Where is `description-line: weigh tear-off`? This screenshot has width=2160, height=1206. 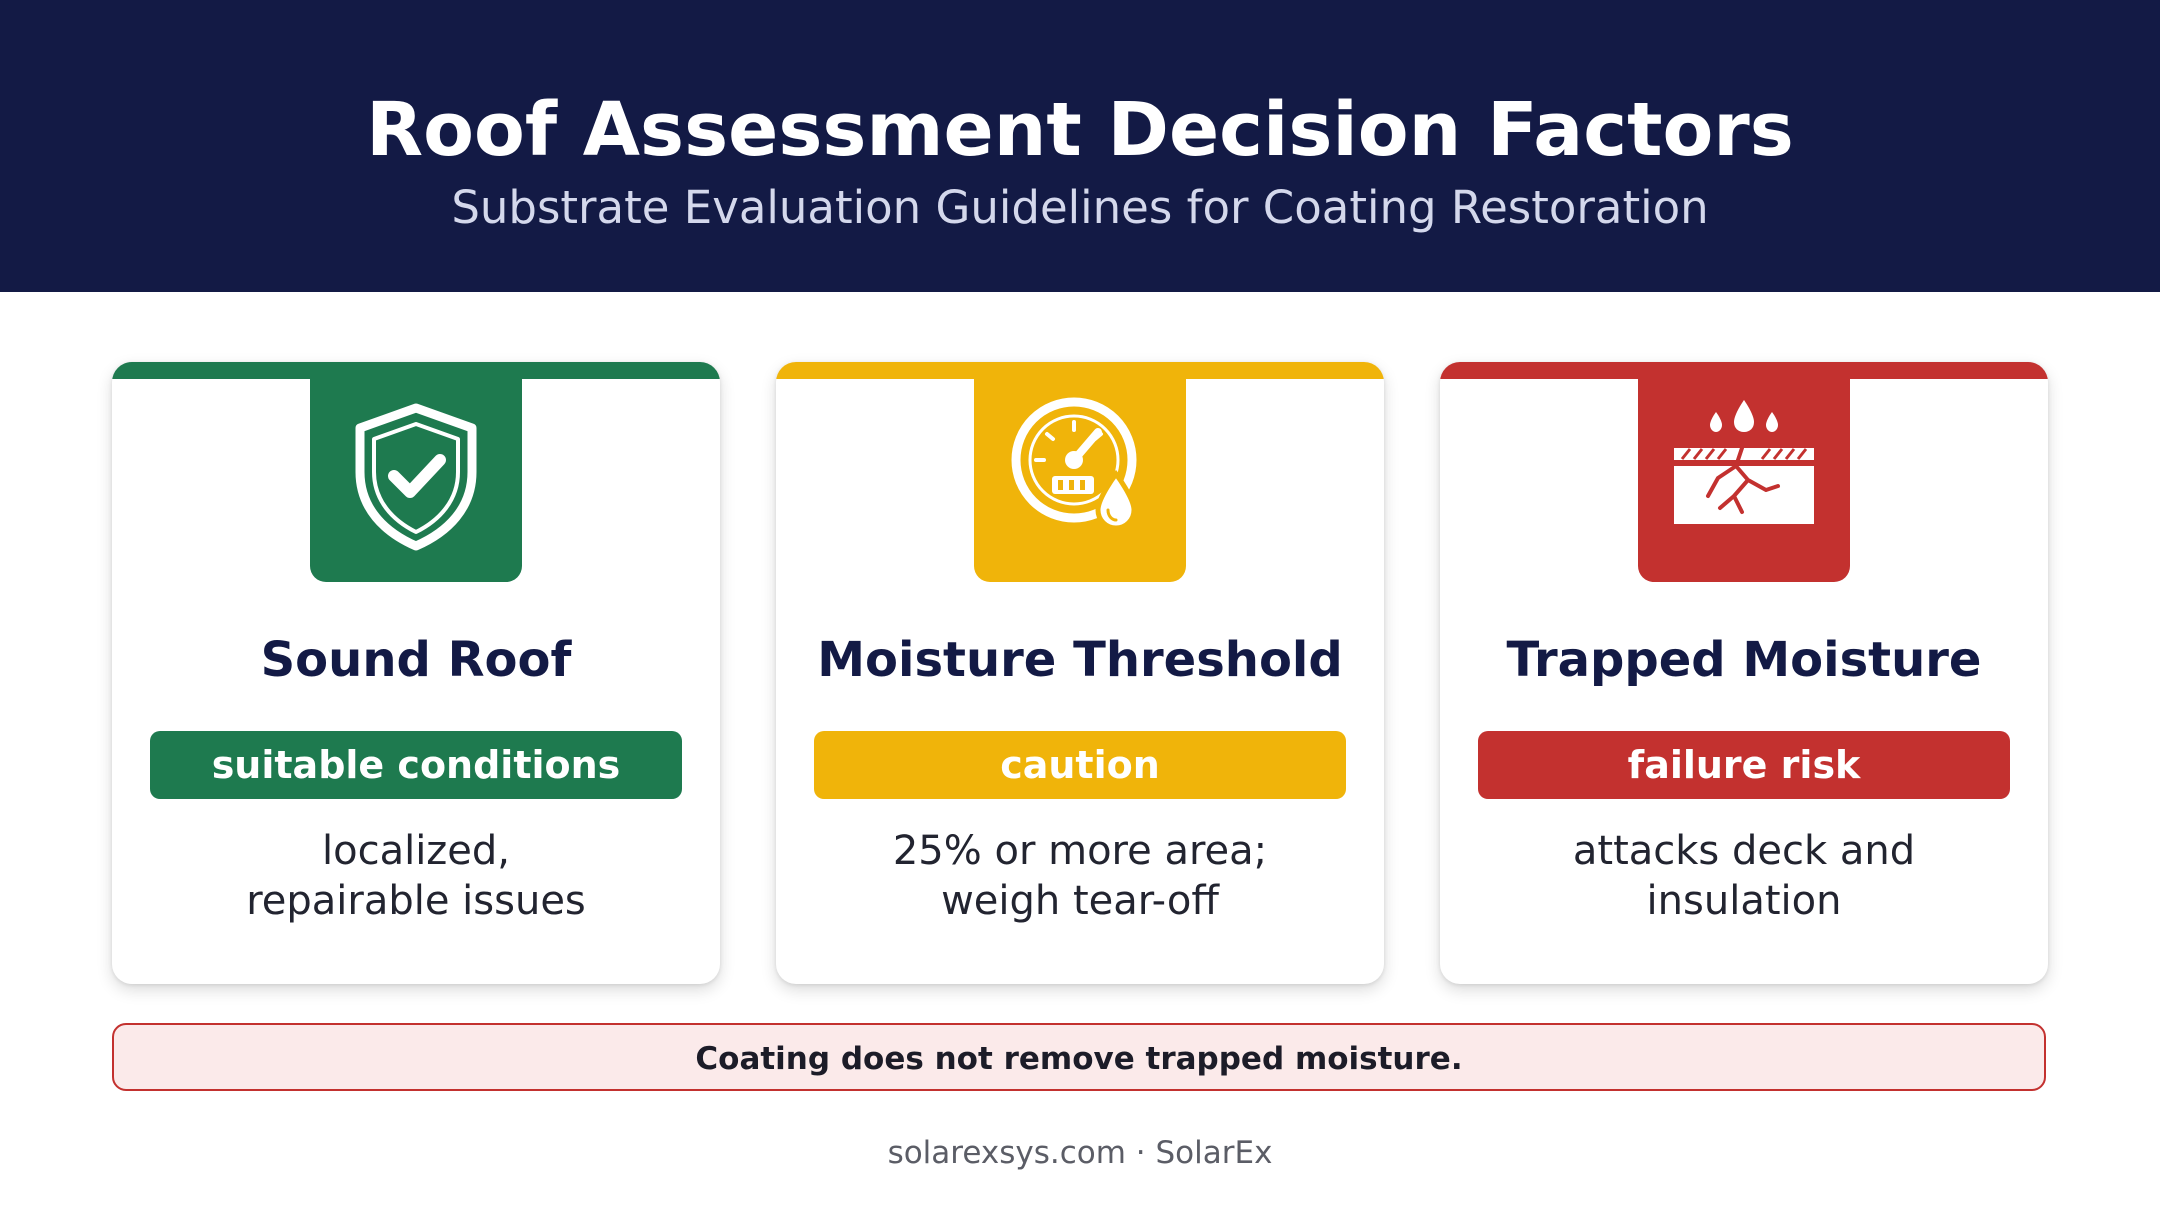 description-line: weigh tear-off is located at coordinates (1080, 901).